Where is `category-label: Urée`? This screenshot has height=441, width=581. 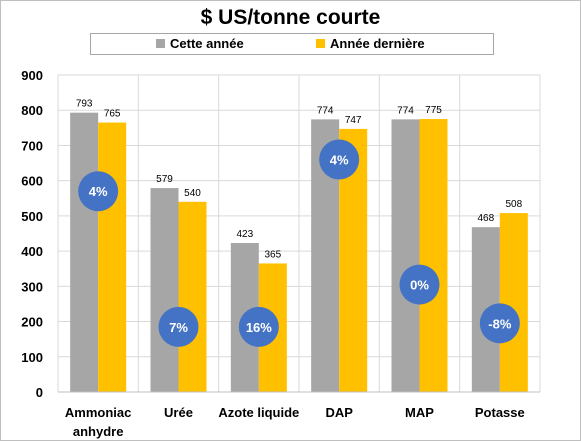 category-label: Urée is located at coordinates (178, 412).